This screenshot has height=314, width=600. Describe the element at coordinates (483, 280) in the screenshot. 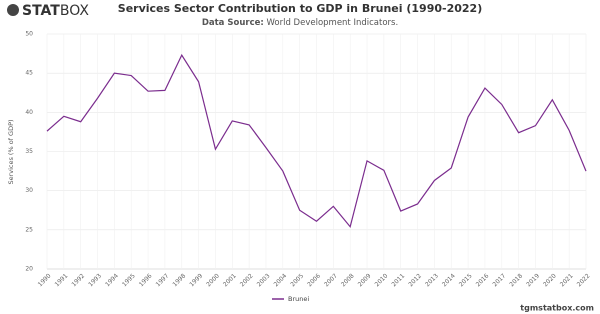

I see `x-tick-label: 2016` at that location.